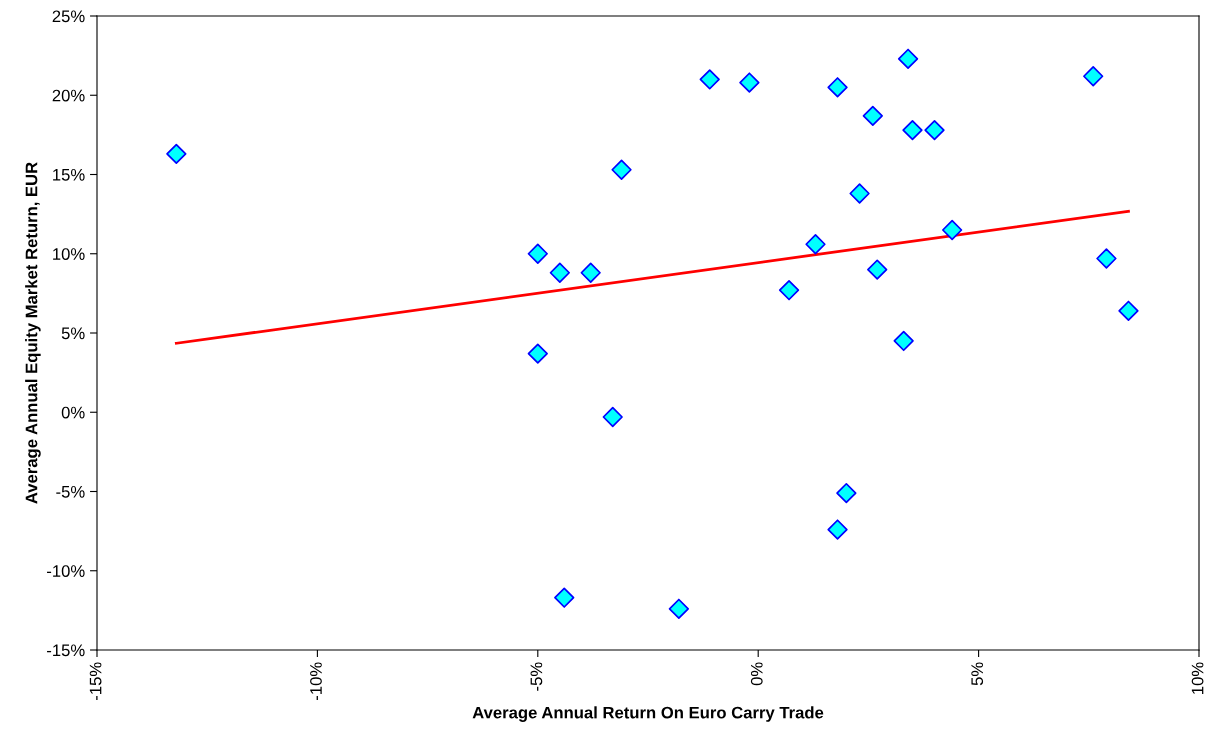  I want to click on x-tick-label: 0%, so click(756, 674).